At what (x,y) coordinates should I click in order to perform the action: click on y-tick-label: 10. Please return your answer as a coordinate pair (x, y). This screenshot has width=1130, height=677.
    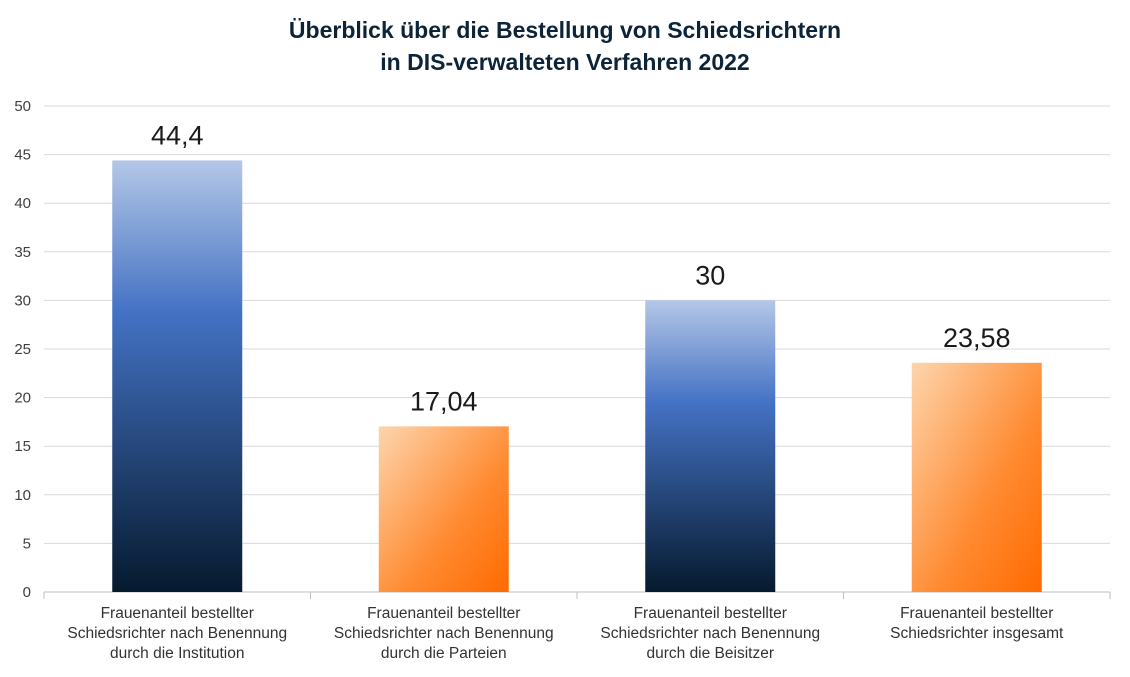
    Looking at the image, I should click on (22, 495).